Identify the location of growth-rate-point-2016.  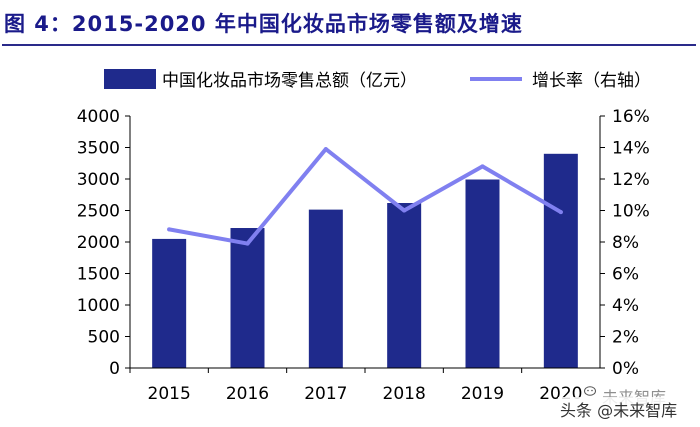
(247, 243).